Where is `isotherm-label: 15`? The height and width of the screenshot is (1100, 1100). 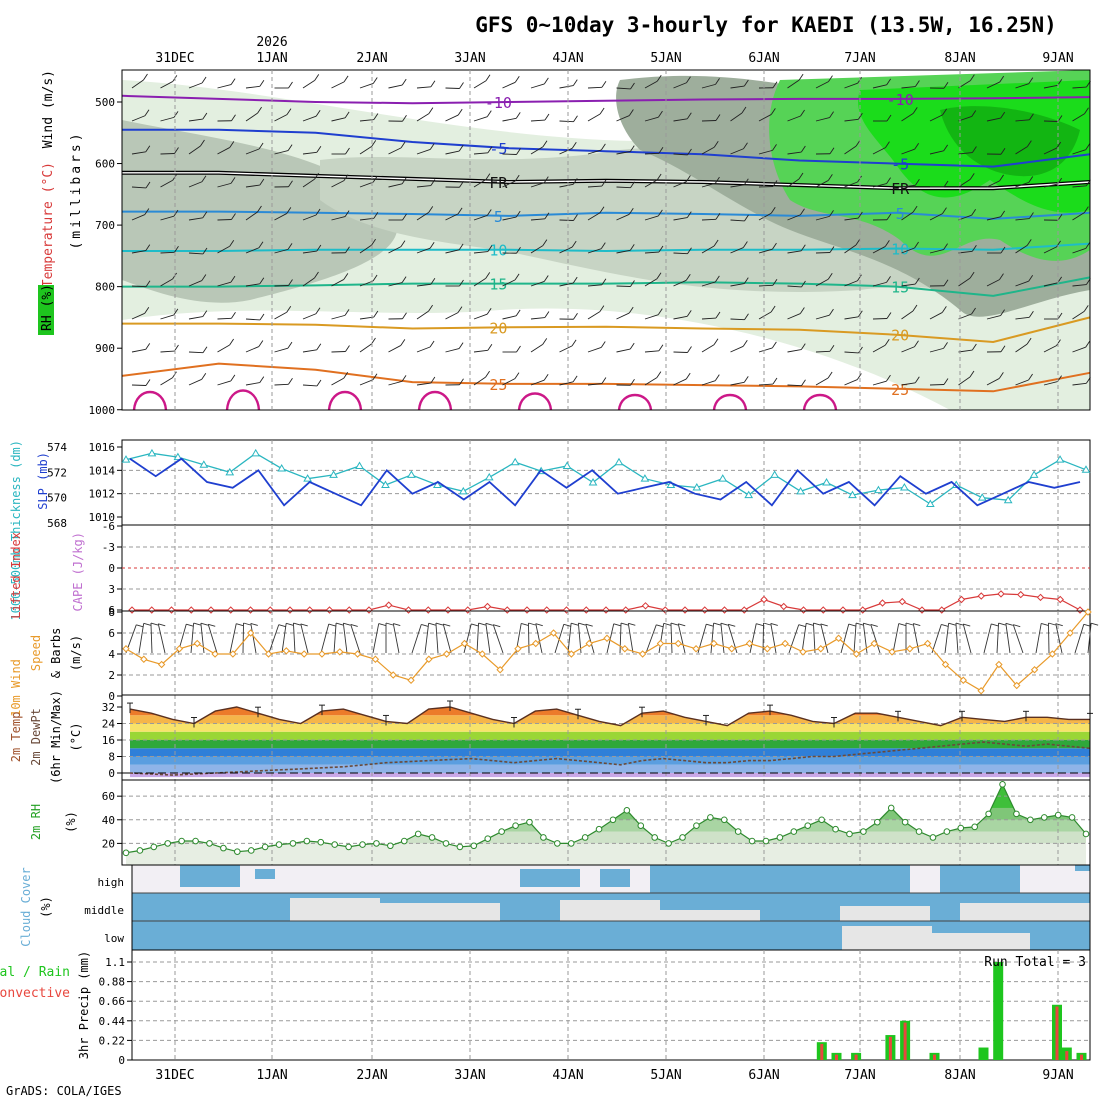 isotherm-label: 15 is located at coordinates (900, 288).